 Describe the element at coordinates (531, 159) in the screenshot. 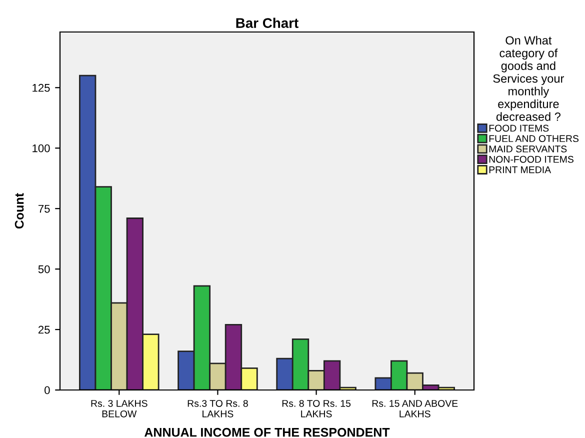

I see `legend-label: NON-FOOD ITEMS` at that location.